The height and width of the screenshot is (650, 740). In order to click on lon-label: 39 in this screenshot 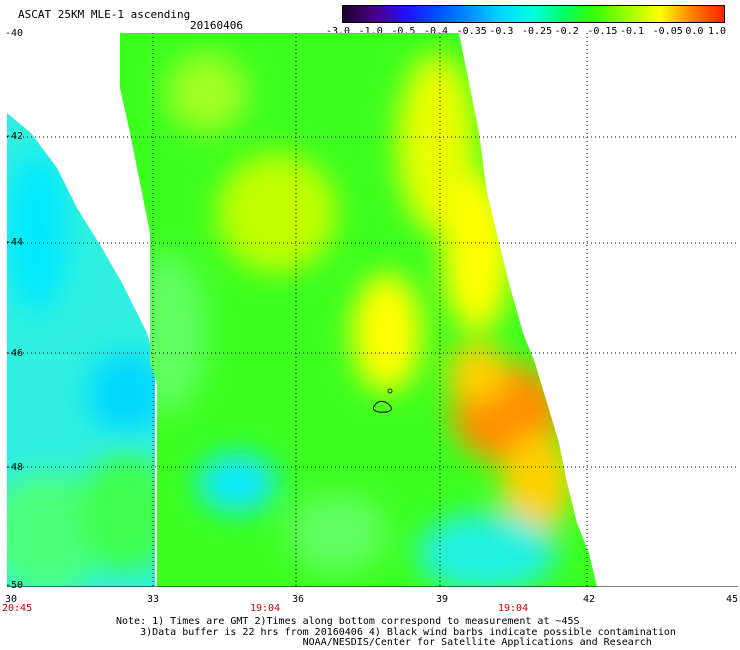, I will do `click(442, 599)`.